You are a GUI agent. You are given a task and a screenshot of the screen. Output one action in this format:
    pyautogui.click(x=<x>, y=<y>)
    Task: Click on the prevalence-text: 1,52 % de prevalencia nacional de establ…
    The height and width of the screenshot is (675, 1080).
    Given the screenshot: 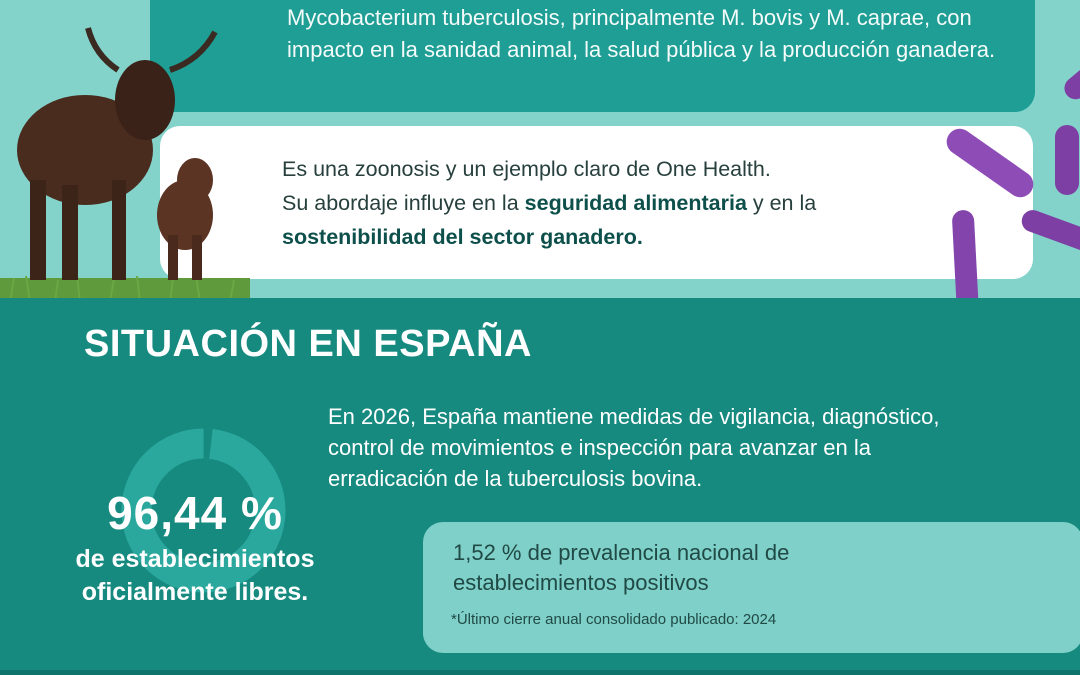 What is the action you would take?
    pyautogui.click(x=621, y=567)
    